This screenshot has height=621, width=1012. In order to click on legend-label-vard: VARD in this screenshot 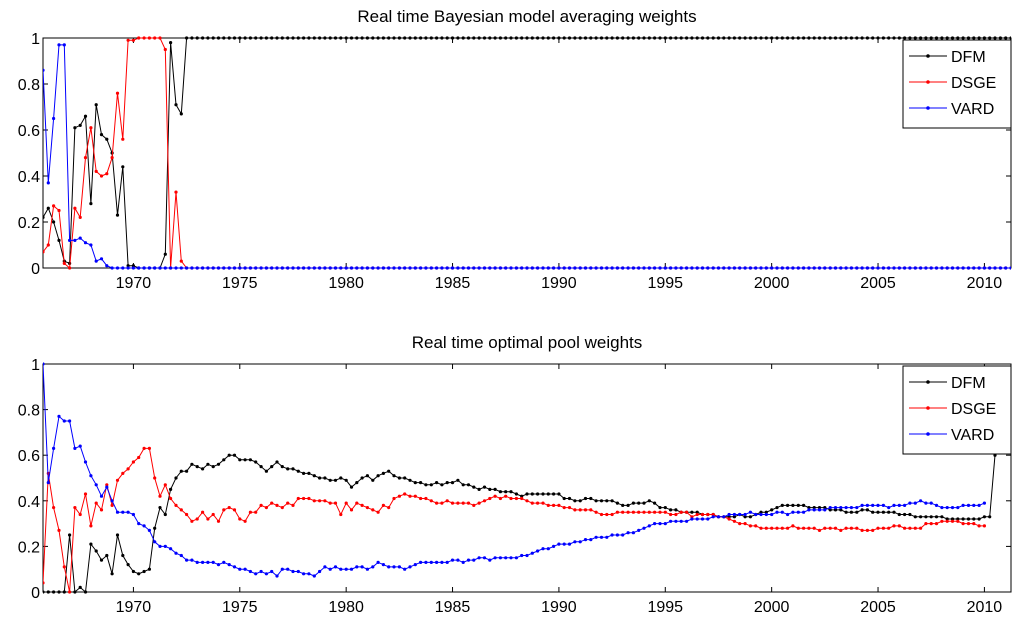, I will do `click(972, 109)`.